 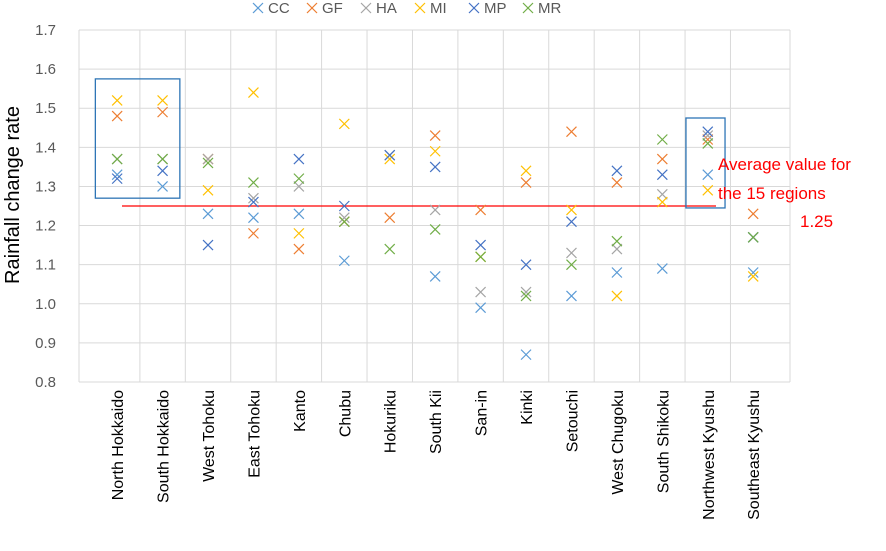 What do you see at coordinates (618, 442) in the screenshot?
I see `x-category-label: West Chugoku` at bounding box center [618, 442].